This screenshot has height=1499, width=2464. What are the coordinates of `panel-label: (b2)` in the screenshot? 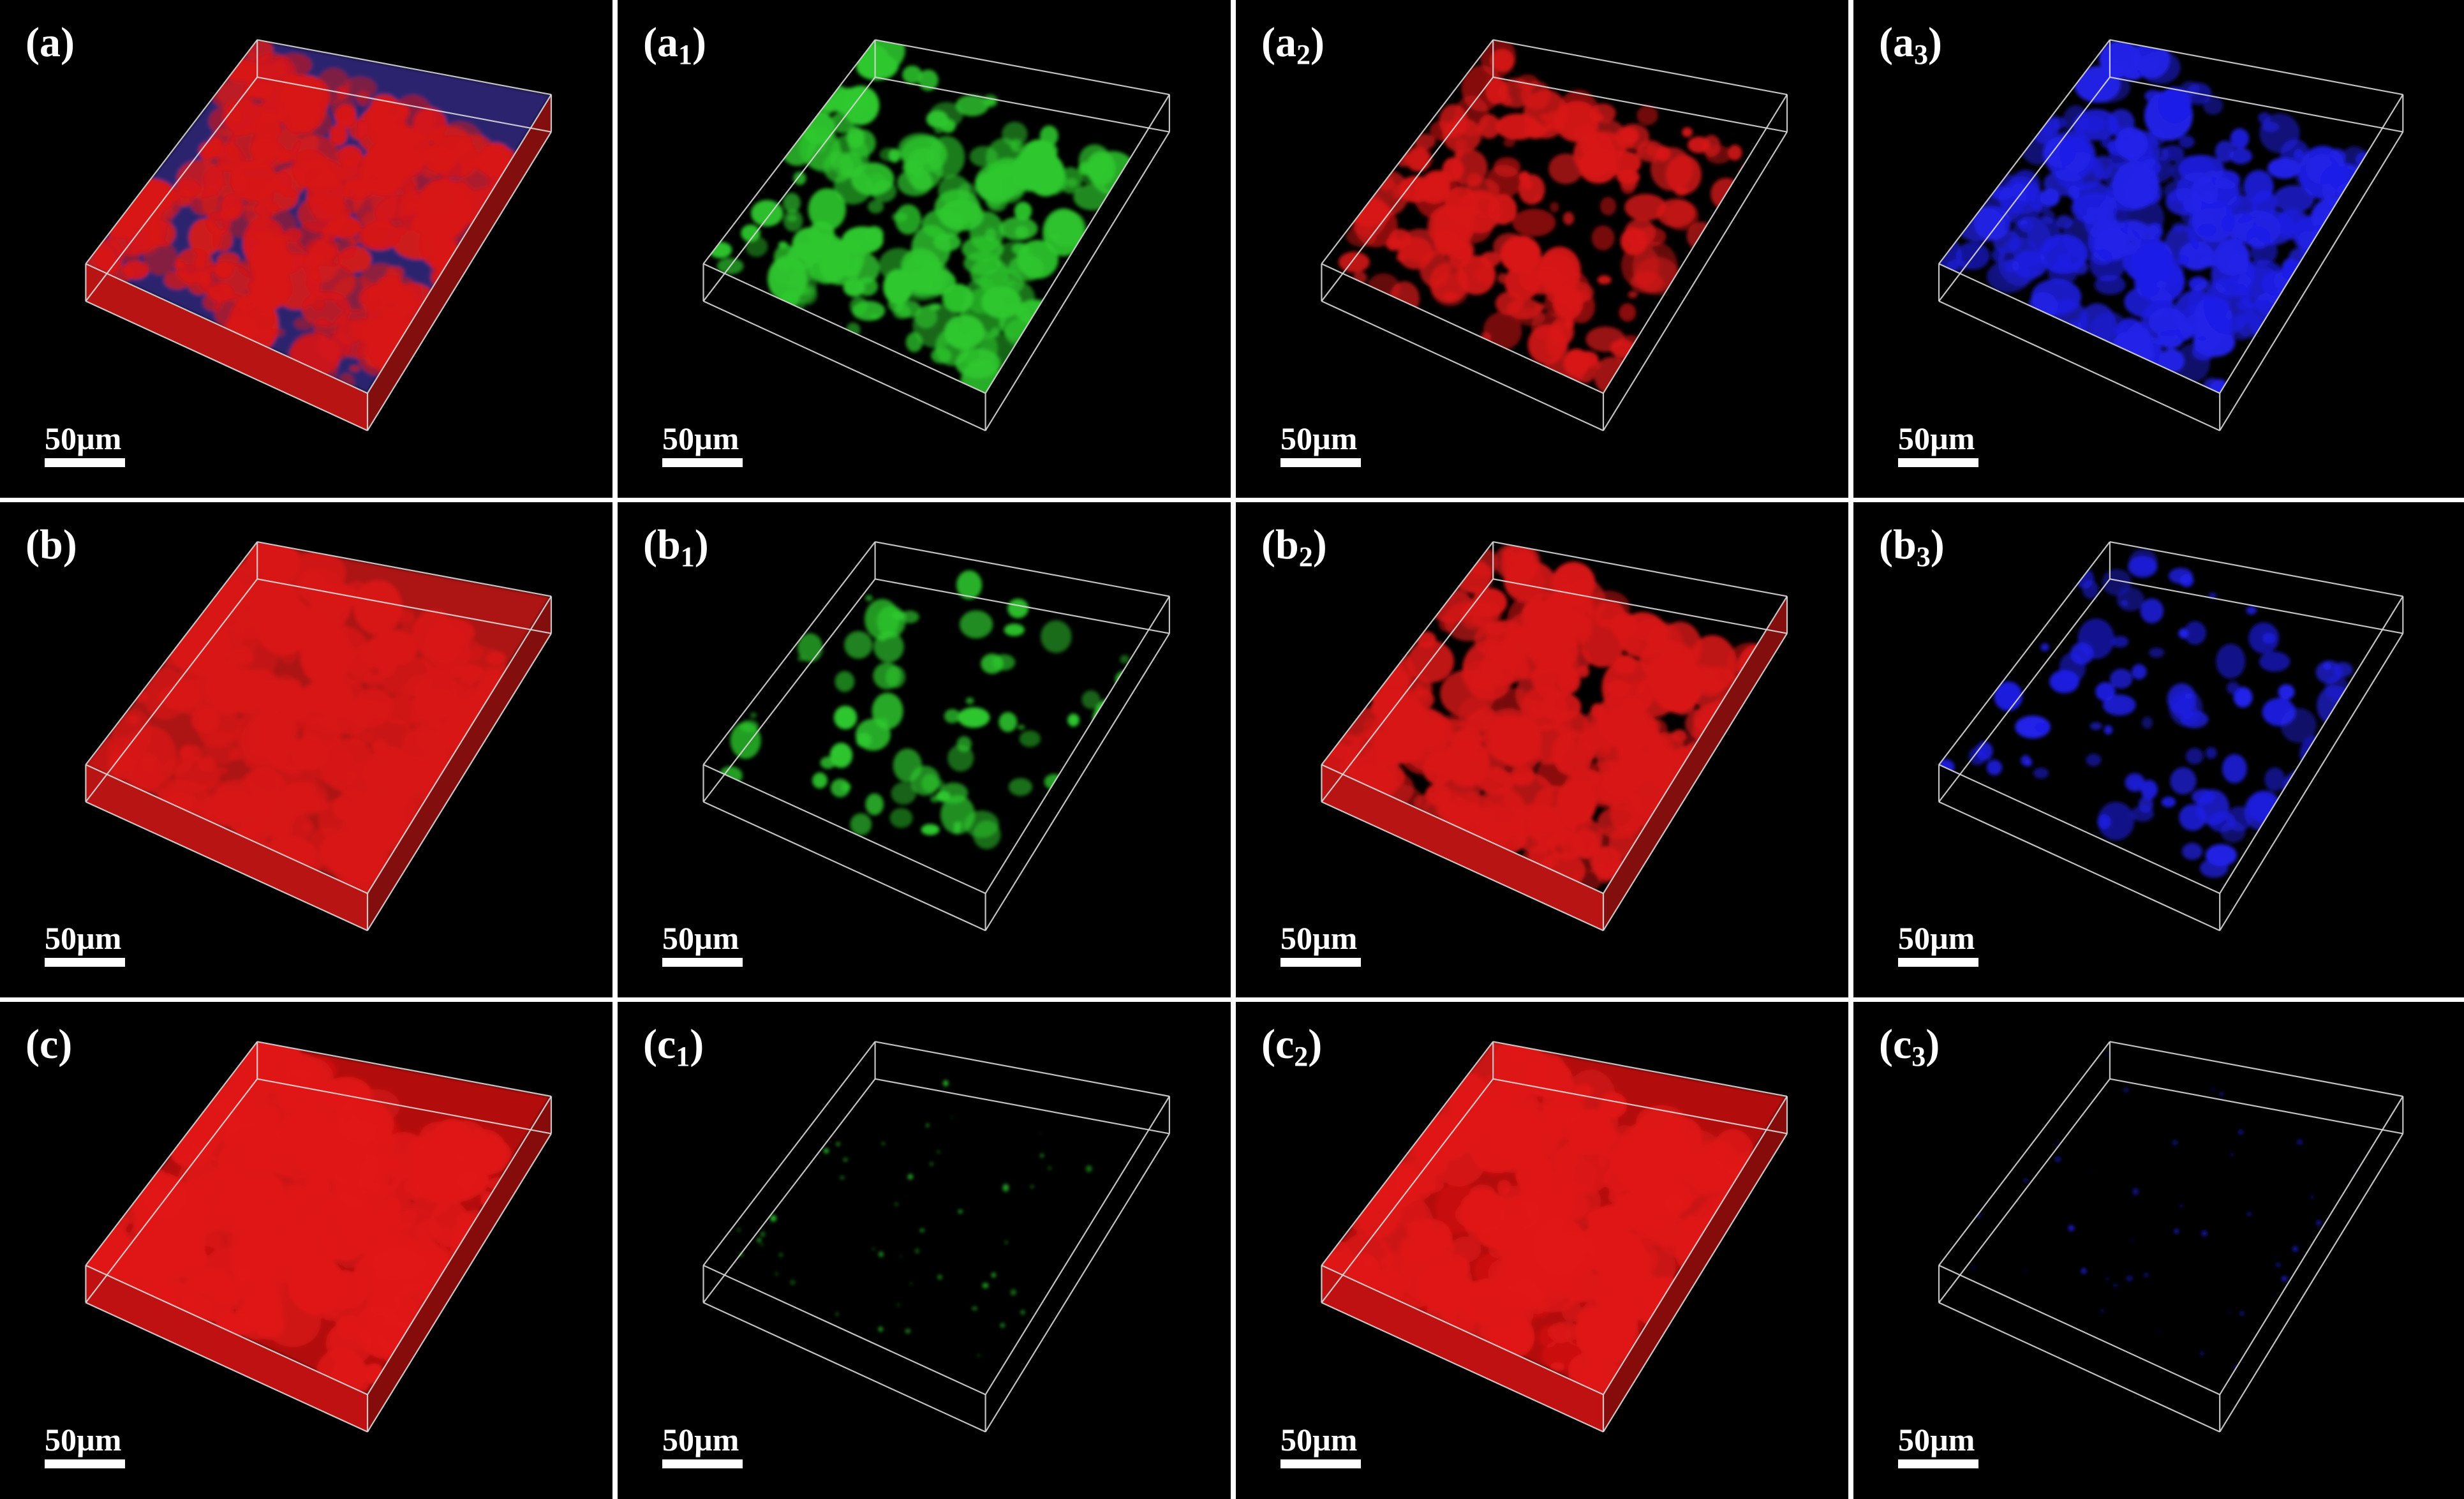 It's located at (1294, 546).